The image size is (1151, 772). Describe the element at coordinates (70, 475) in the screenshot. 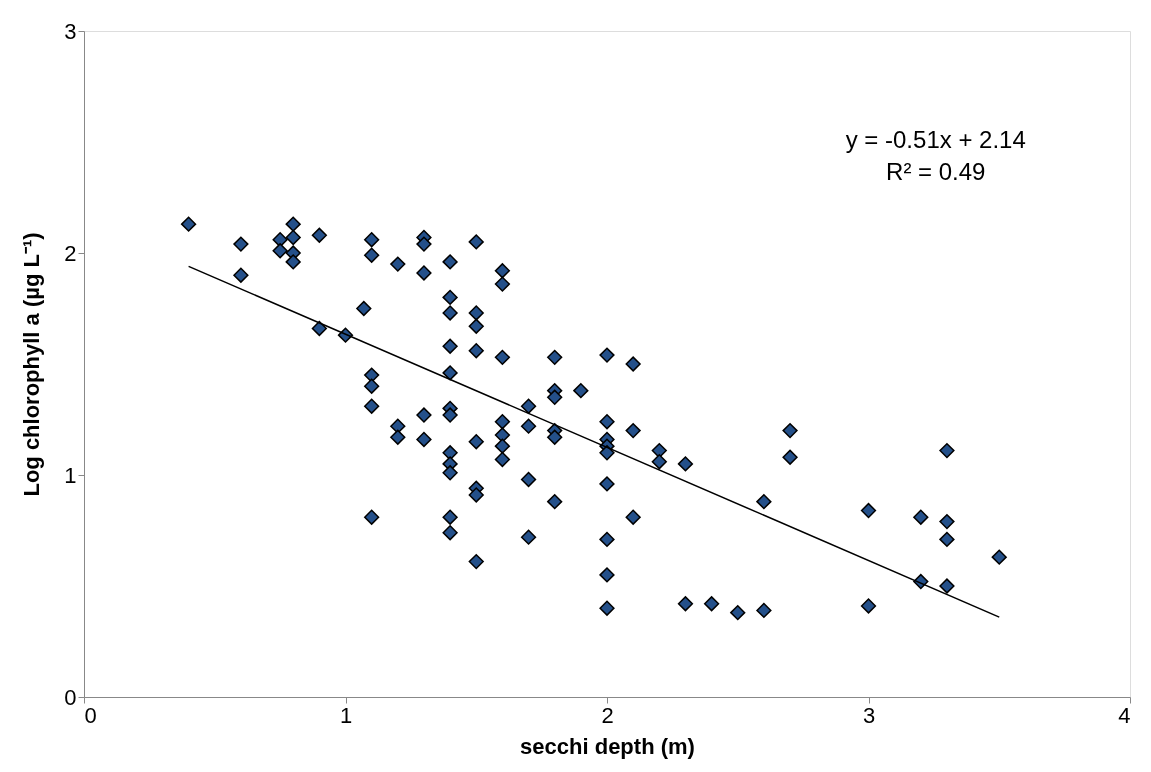

I see `y-tick-label: 1` at that location.